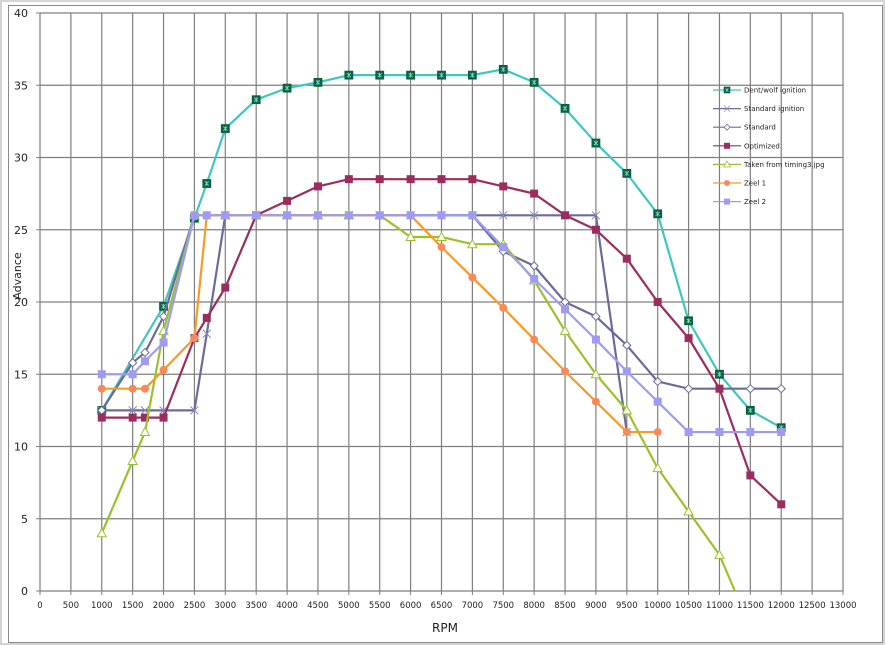 This screenshot has height=645, width=885. What do you see at coordinates (349, 606) in the screenshot?
I see `x-tick-label: 5000` at bounding box center [349, 606].